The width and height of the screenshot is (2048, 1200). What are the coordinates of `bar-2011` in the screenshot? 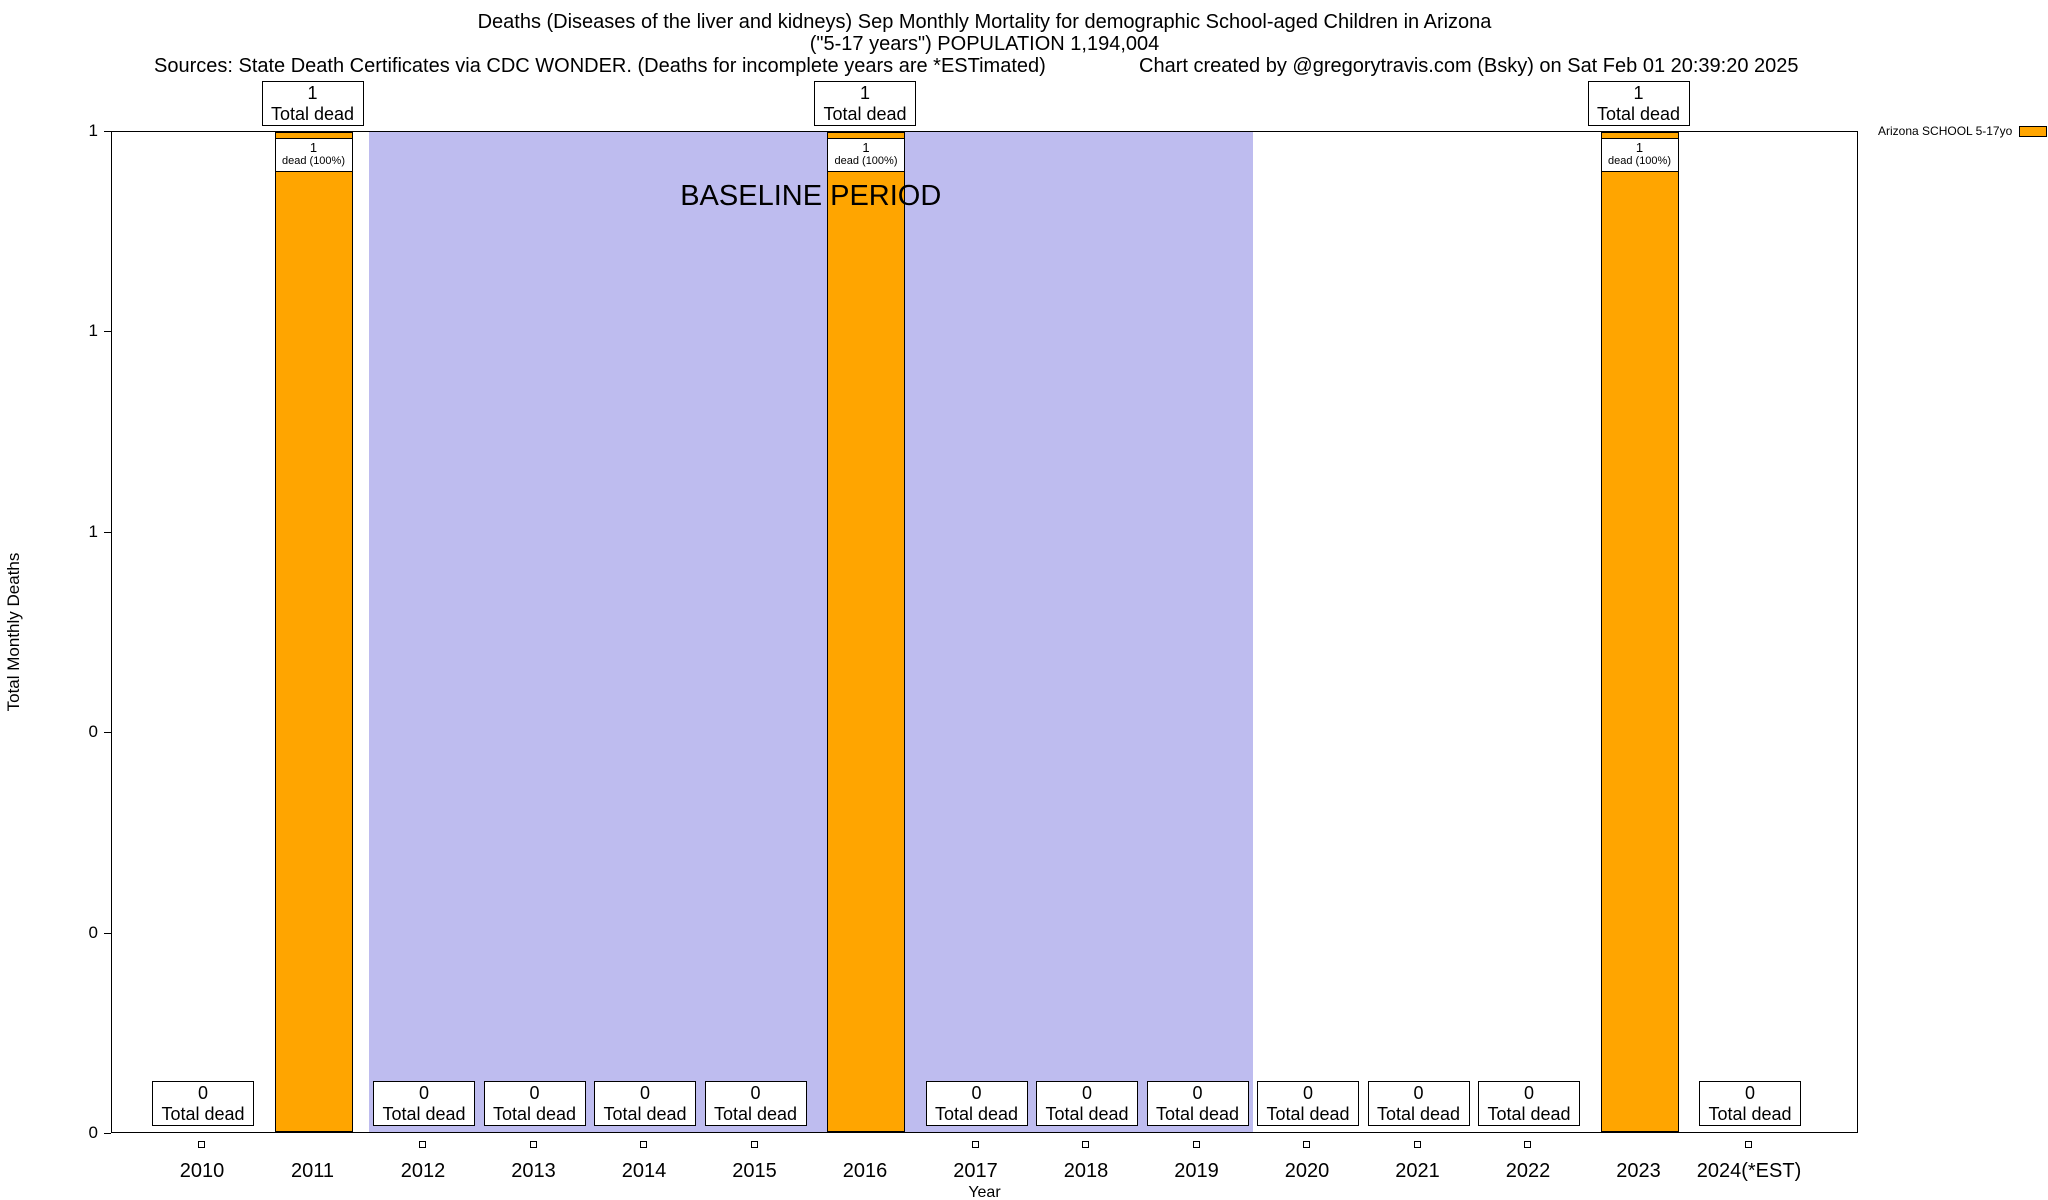 It's located at (313, 632).